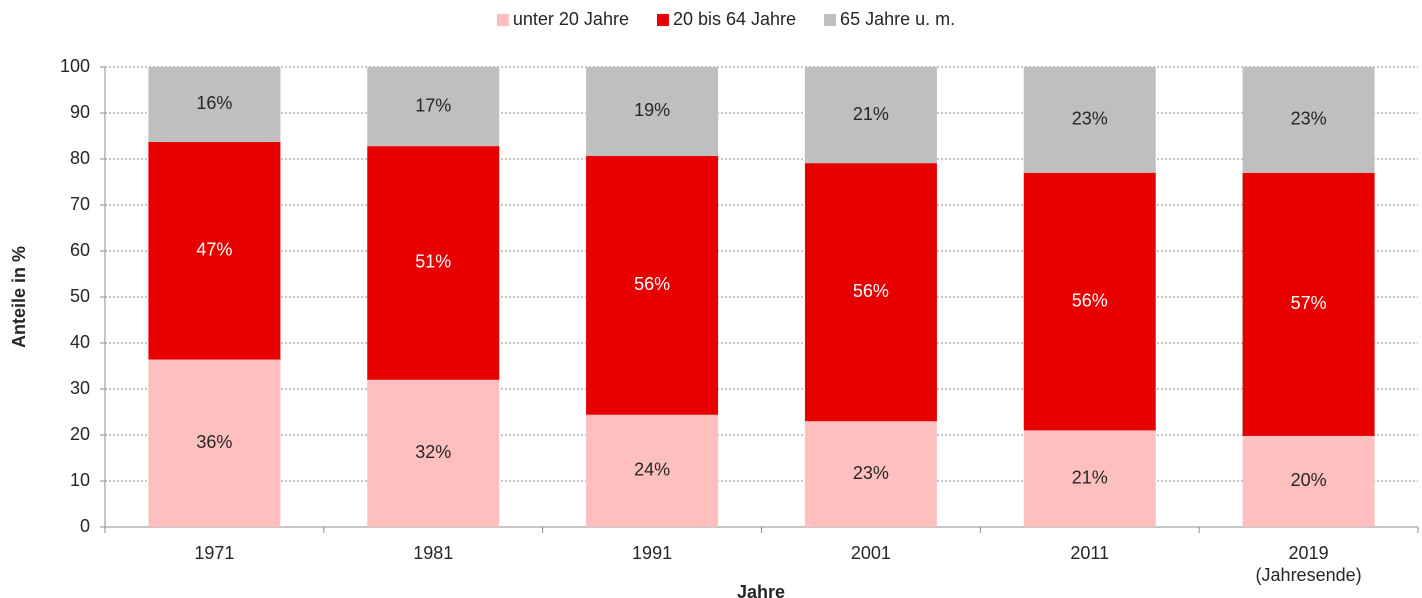 The height and width of the screenshot is (598, 1422). I want to click on y-tick-label: 70, so click(80, 204).